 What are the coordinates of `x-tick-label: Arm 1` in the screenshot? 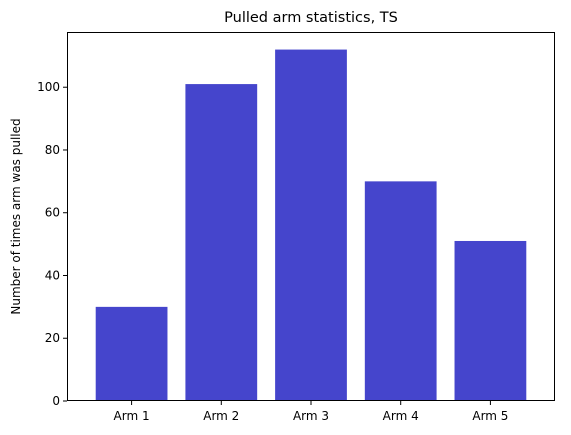 It's located at (132, 416).